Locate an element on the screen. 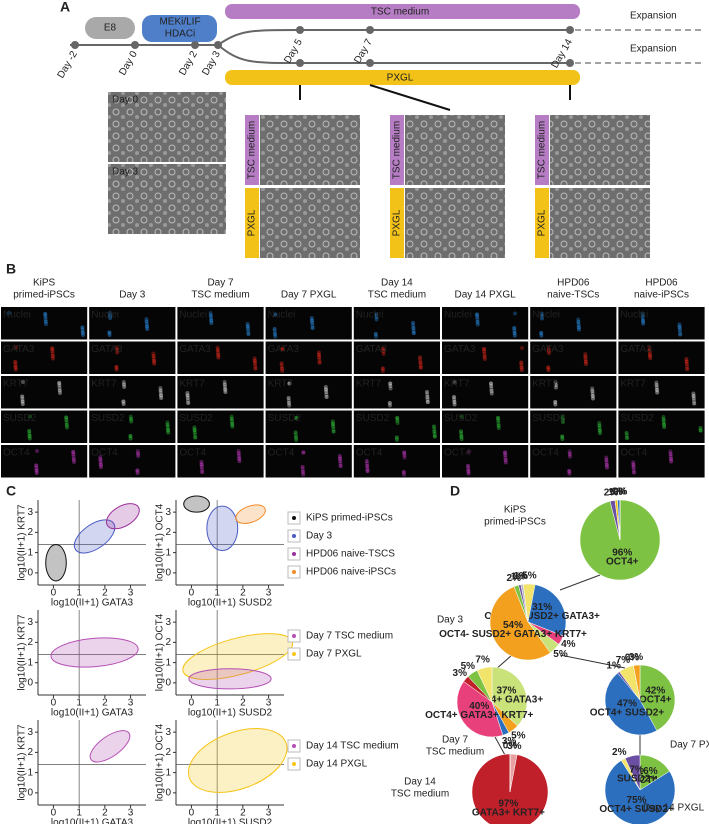  slice-label: 0% is located at coordinates (620, 492).